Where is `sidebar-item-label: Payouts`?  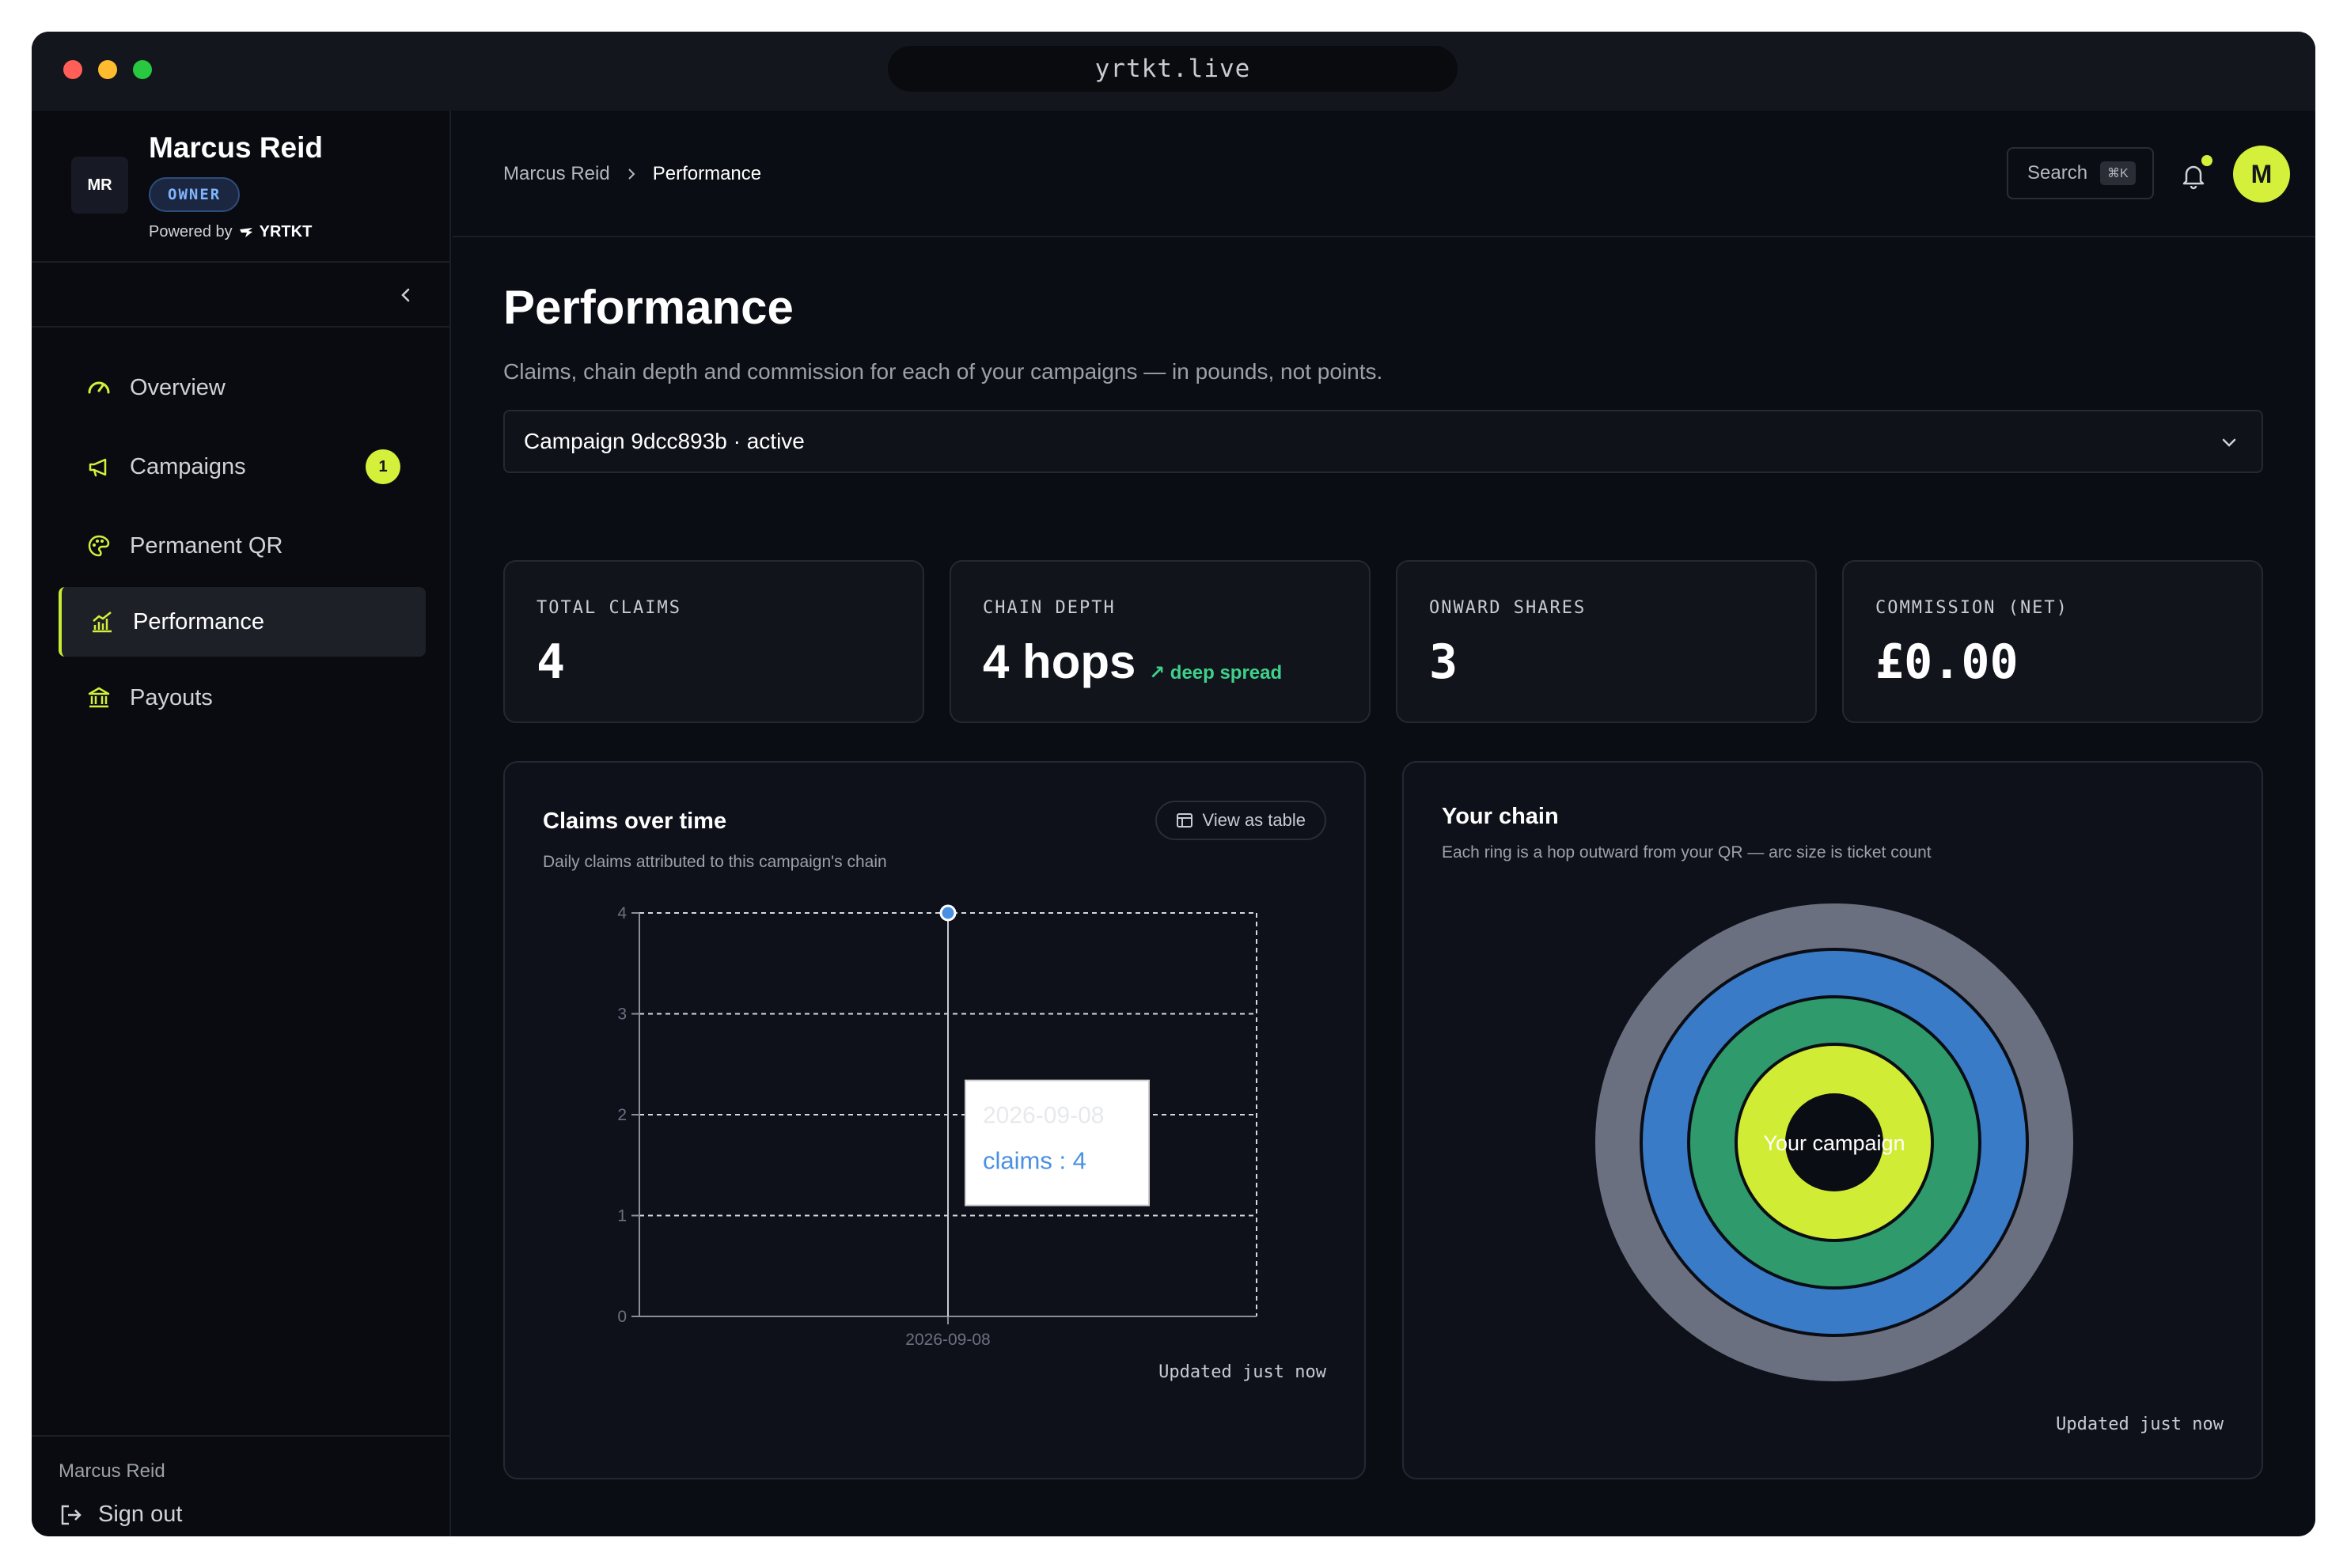
sidebar-item-label: Payouts is located at coordinates (171, 697).